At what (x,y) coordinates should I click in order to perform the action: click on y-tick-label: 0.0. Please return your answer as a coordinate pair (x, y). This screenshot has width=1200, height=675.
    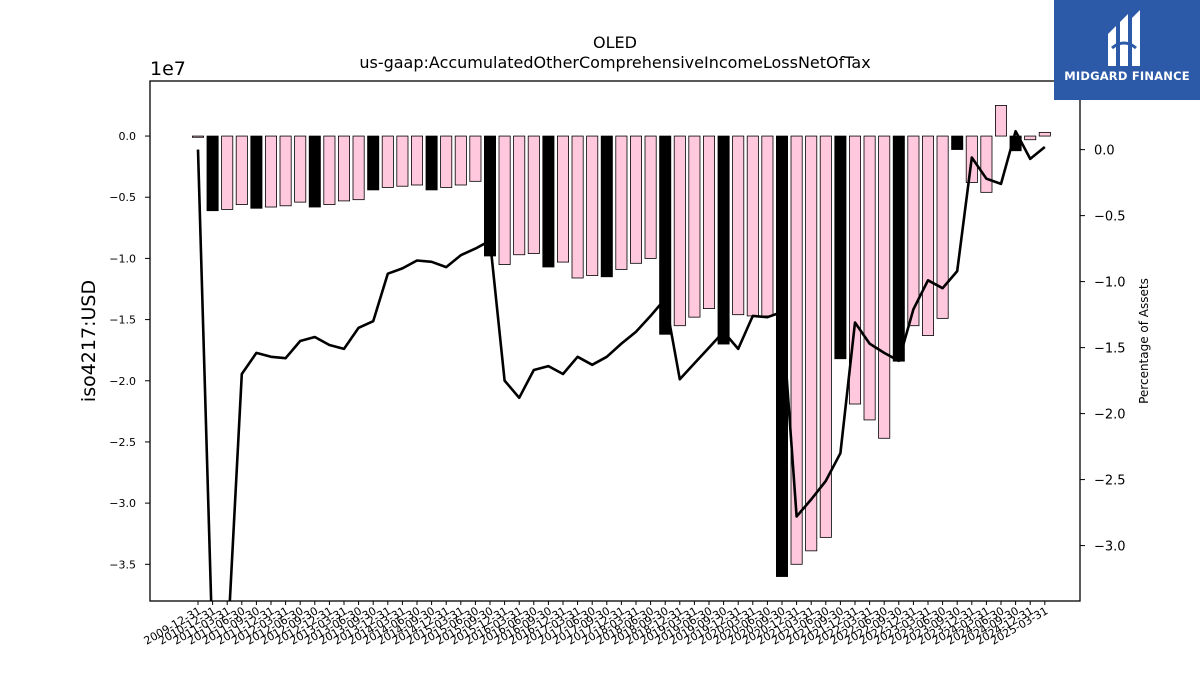
    Looking at the image, I should click on (128, 136).